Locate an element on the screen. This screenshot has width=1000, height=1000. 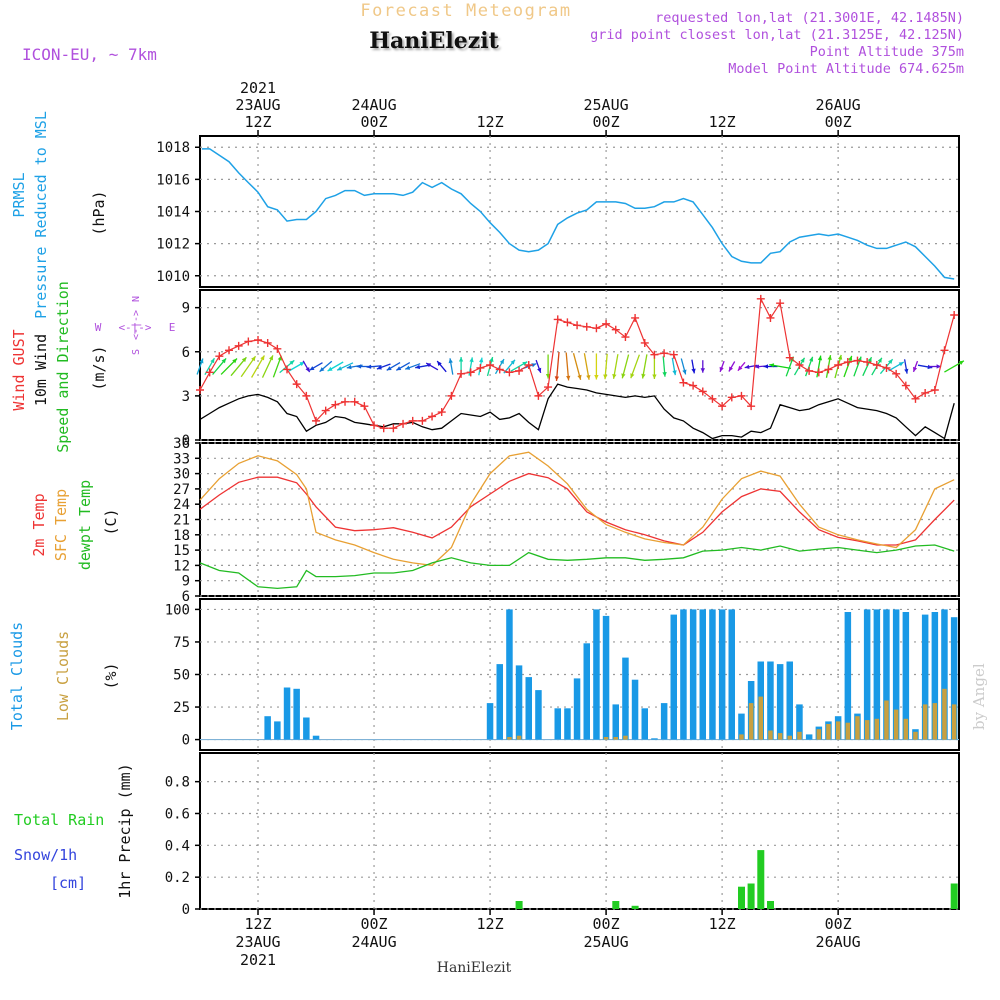
pressure-line is located at coordinates (578, 214).